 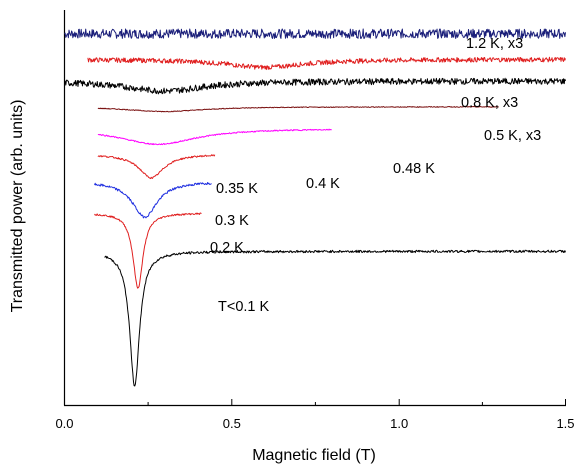 What do you see at coordinates (315, 402) in the screenshot?
I see `x-ticks` at bounding box center [315, 402].